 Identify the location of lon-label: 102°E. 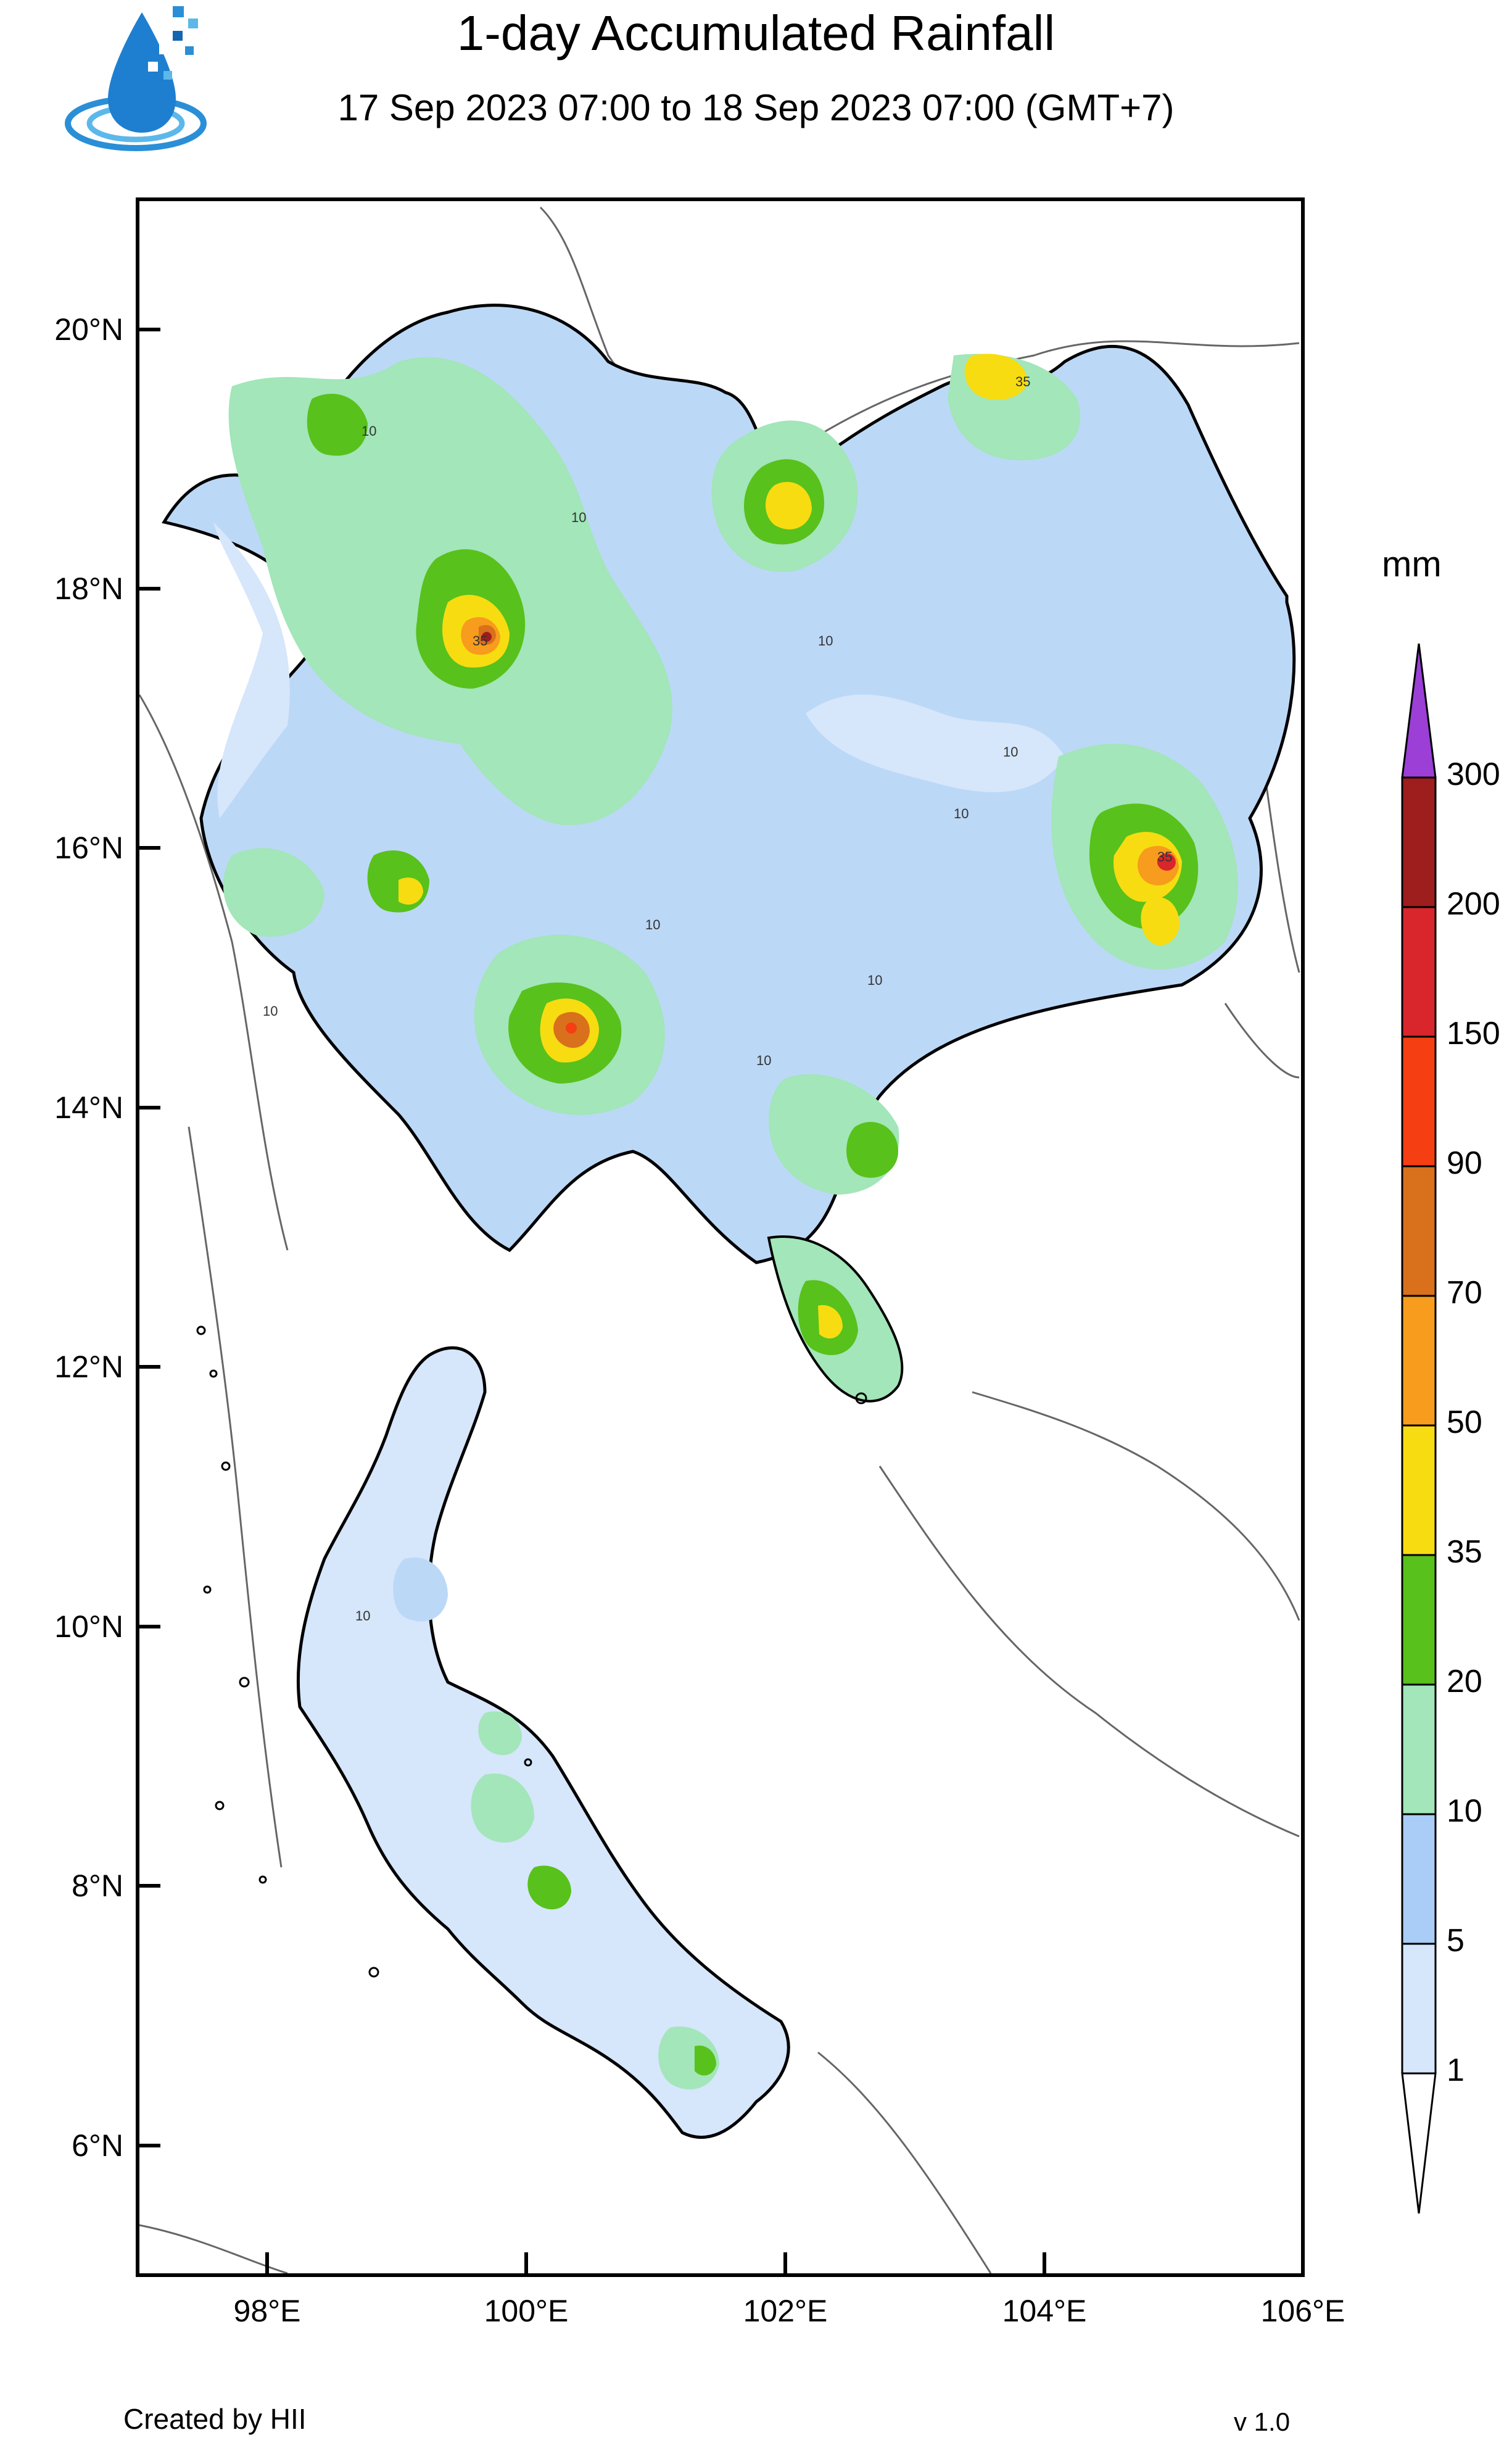
(786, 2311).